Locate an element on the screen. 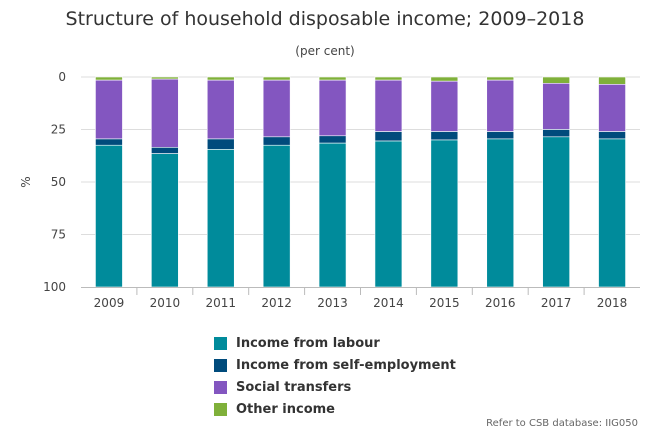 The width and height of the screenshot is (650, 433). x-tick-label: 2011 is located at coordinates (220, 303).